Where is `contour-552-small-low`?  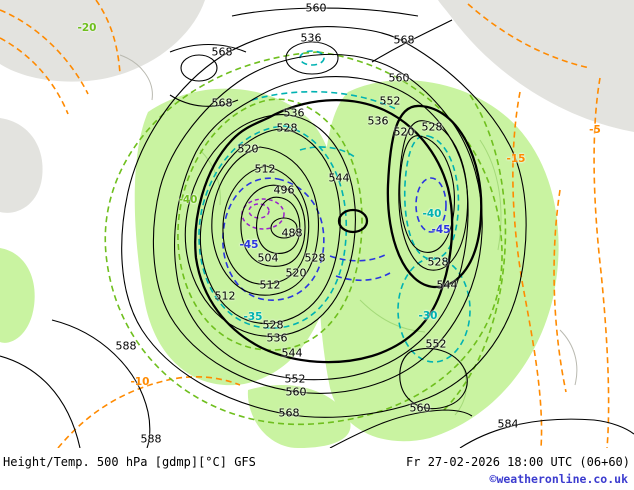 contour-552-small-low is located at coordinates (433, 379).